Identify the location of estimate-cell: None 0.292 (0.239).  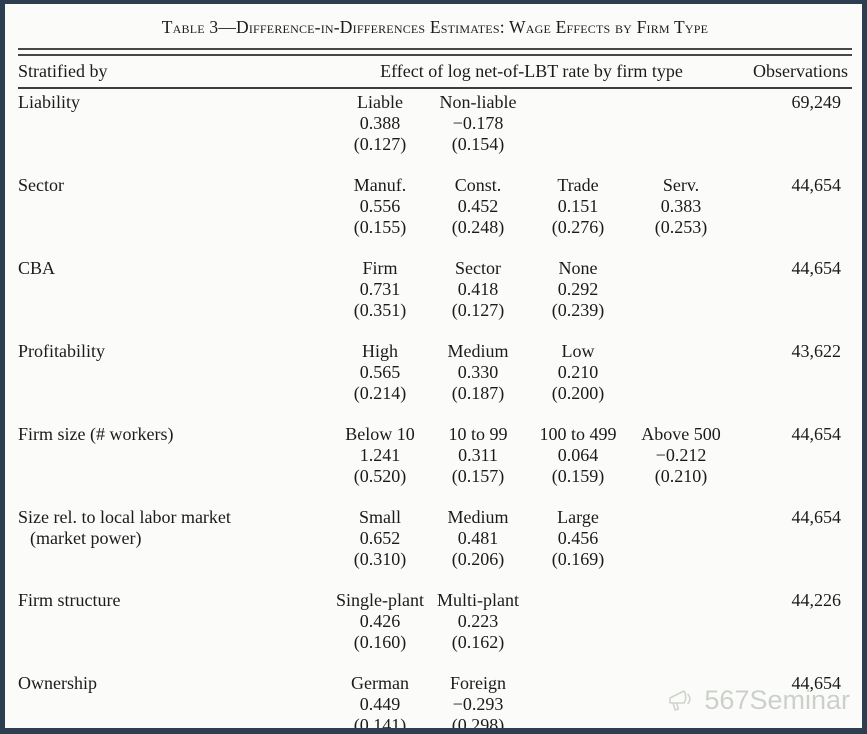
(578, 289).